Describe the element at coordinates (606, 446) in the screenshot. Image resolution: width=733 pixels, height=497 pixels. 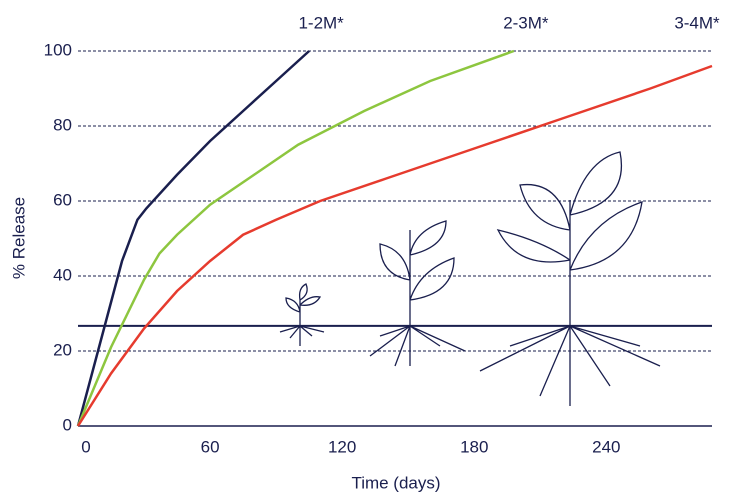
I see `x-tick-label: 240` at that location.